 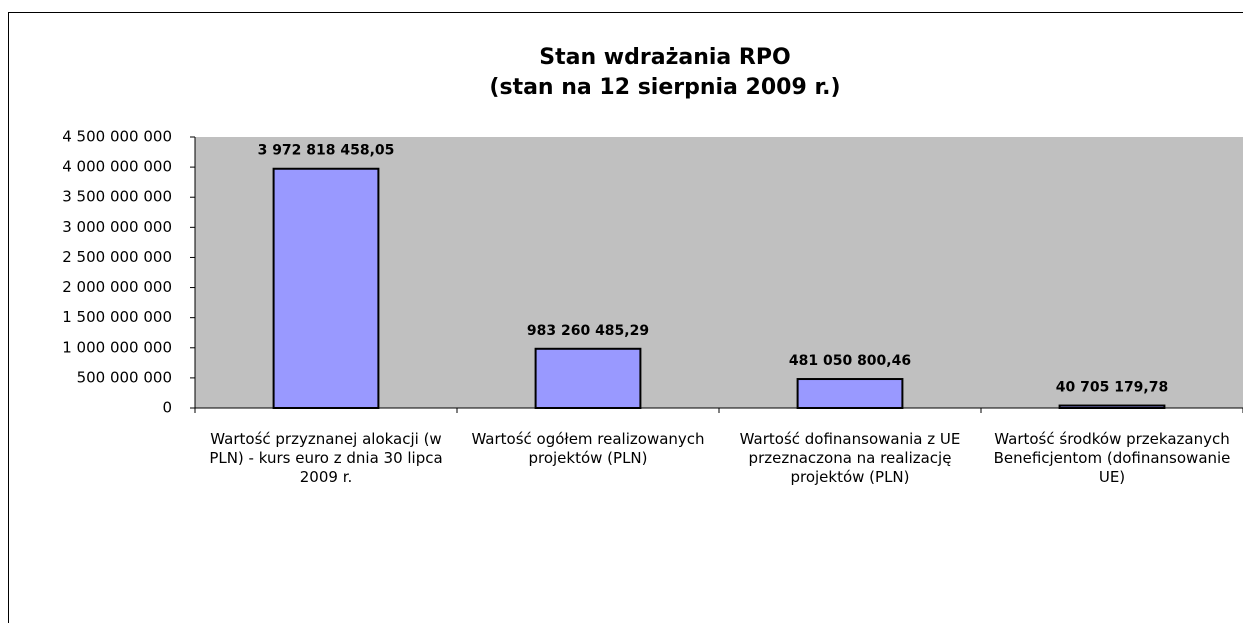 What do you see at coordinates (117, 197) in the screenshot?
I see `y-tick-label: 3 500 000 000` at bounding box center [117, 197].